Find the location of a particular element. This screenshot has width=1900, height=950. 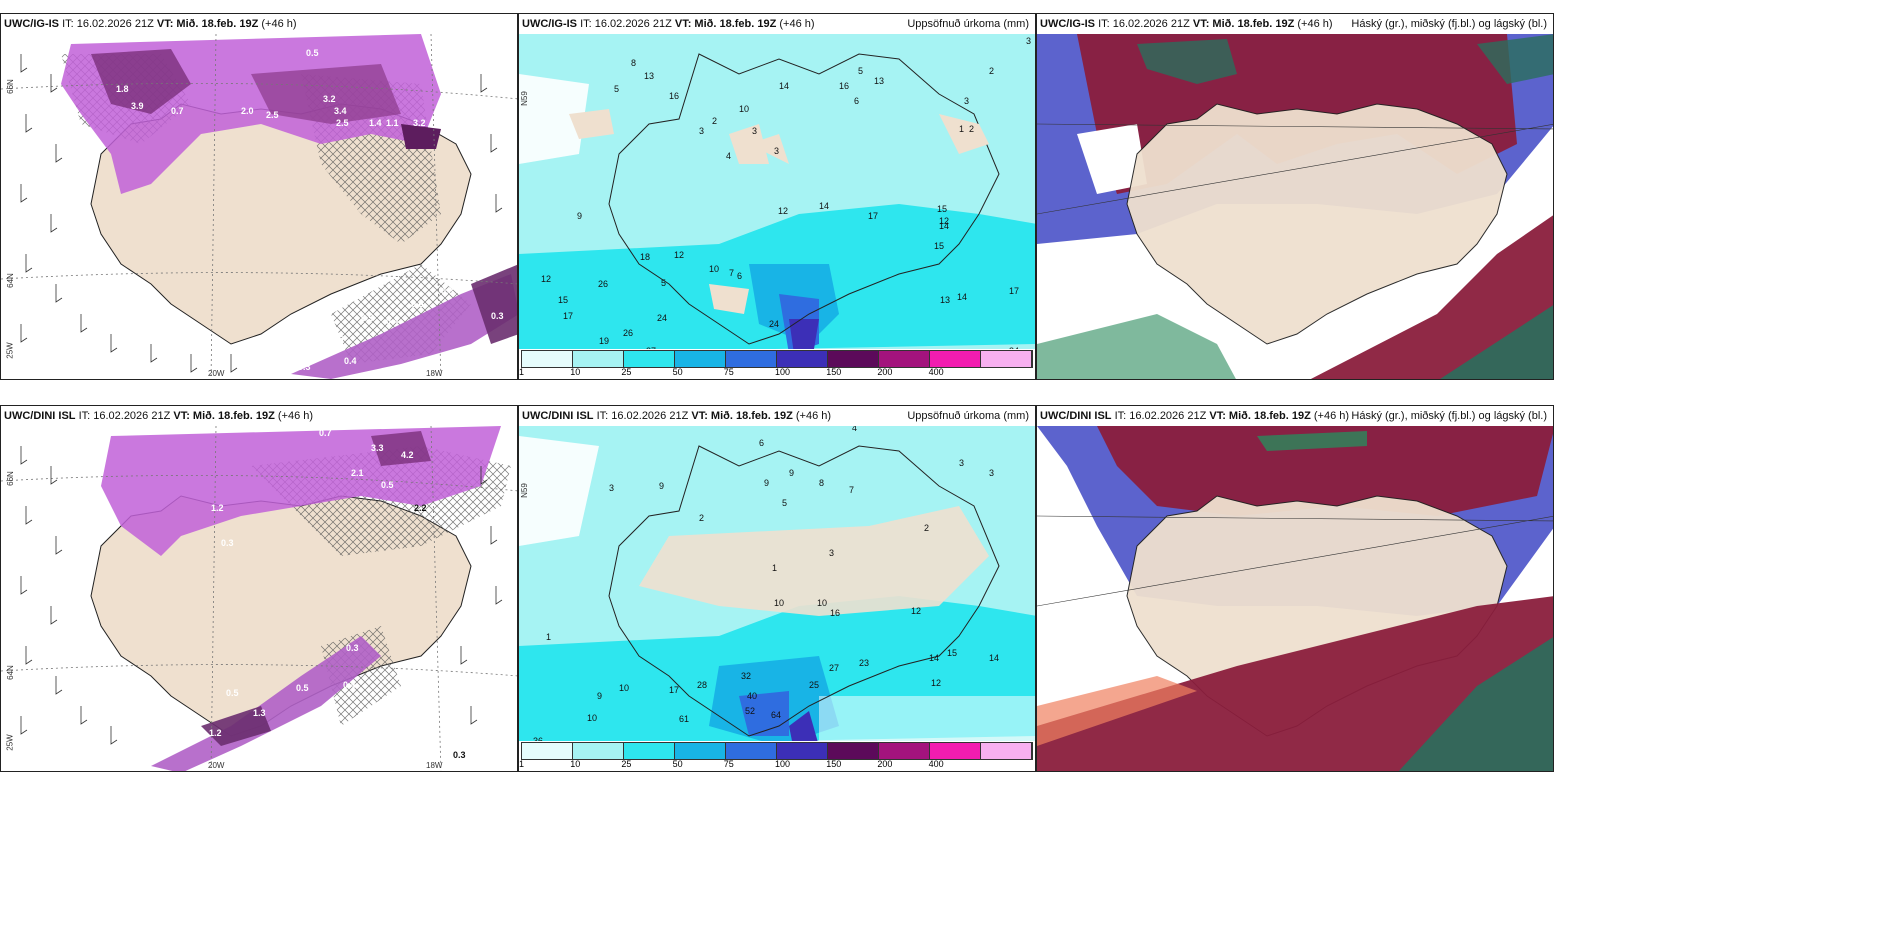

value-label: 3.4 is located at coordinates (340, 111).